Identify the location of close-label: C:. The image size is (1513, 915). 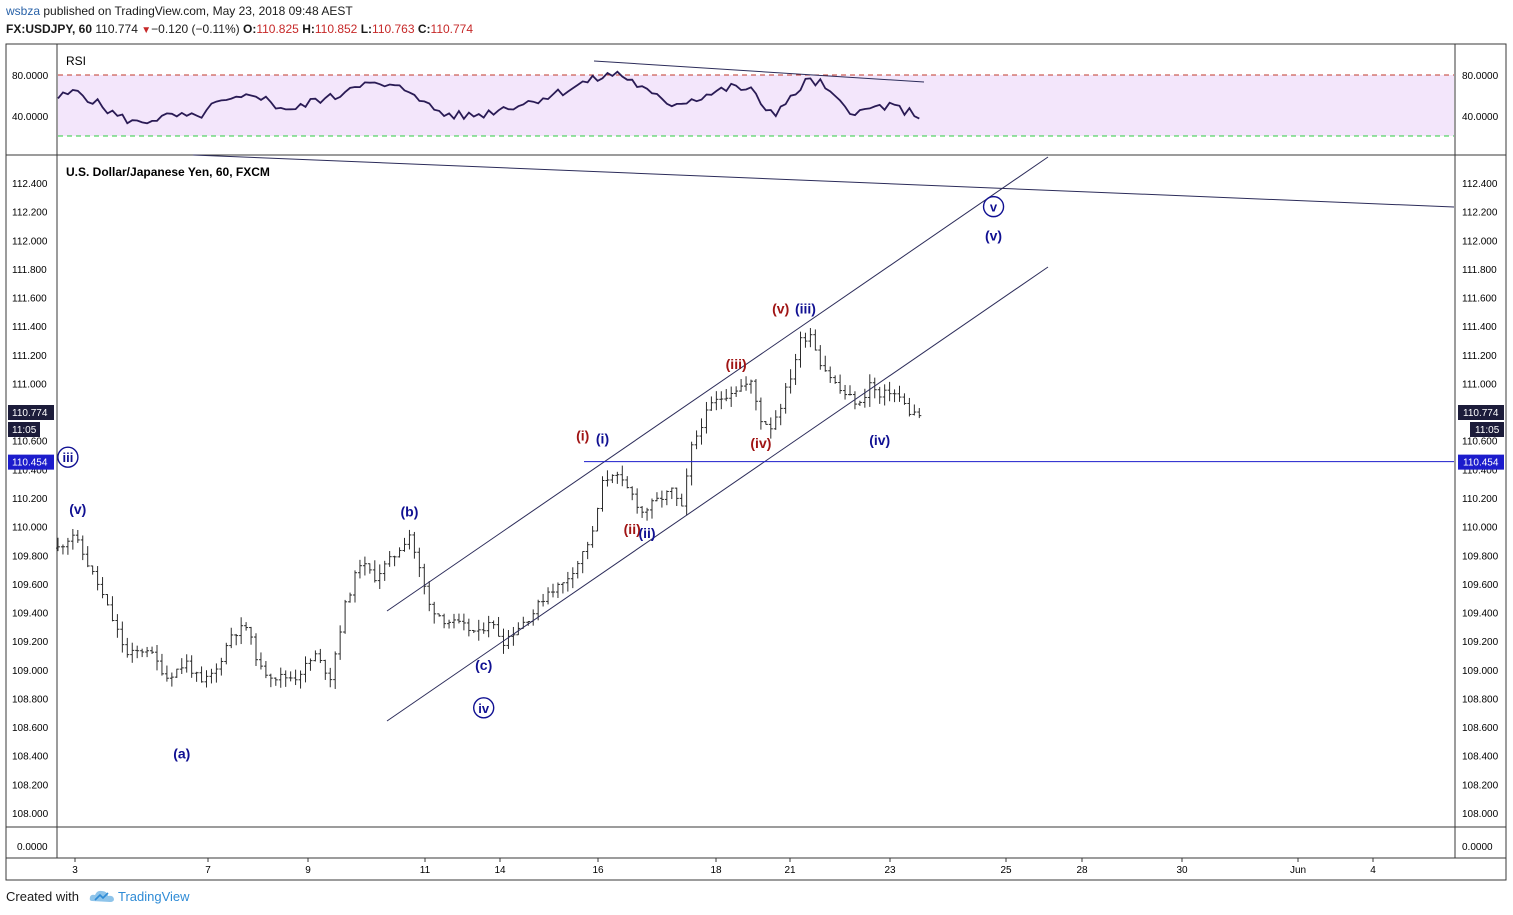
(424, 29).